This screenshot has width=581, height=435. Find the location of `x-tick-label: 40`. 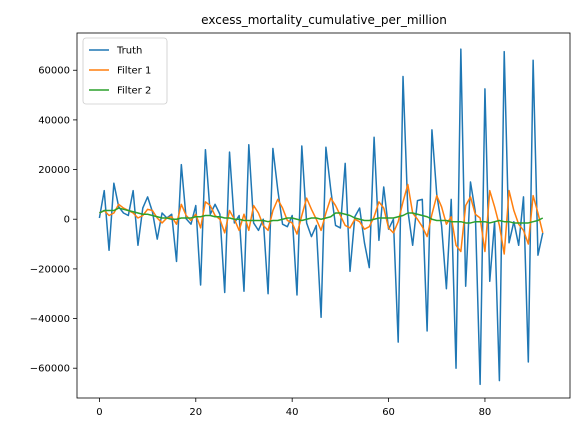

x-tick-label: 40 is located at coordinates (292, 412).